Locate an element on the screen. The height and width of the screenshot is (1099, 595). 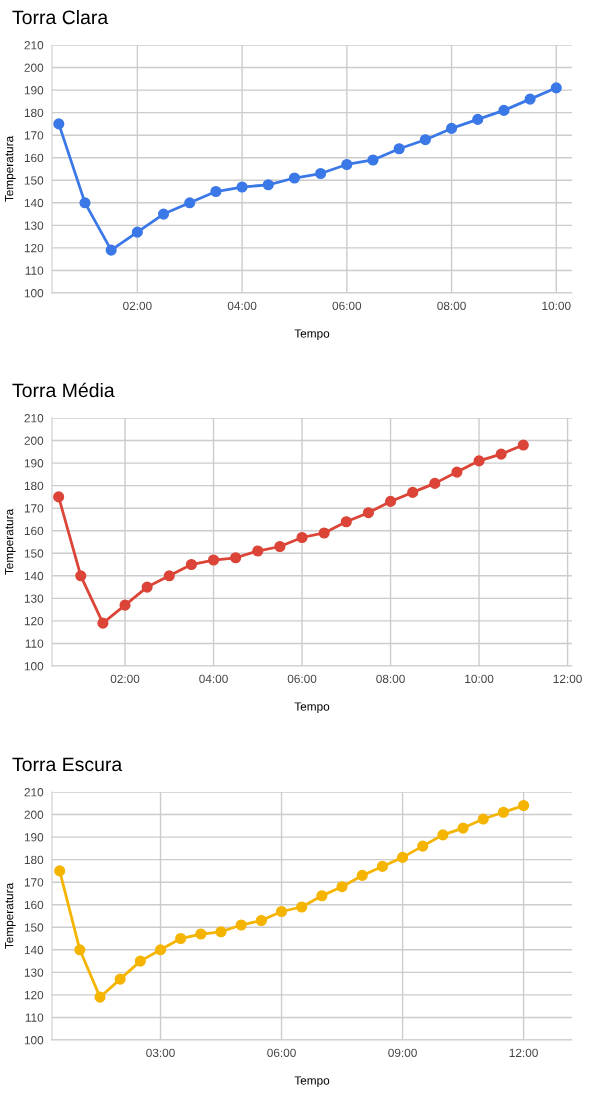
x-tick-label: 12:00 is located at coordinates (523, 1052).